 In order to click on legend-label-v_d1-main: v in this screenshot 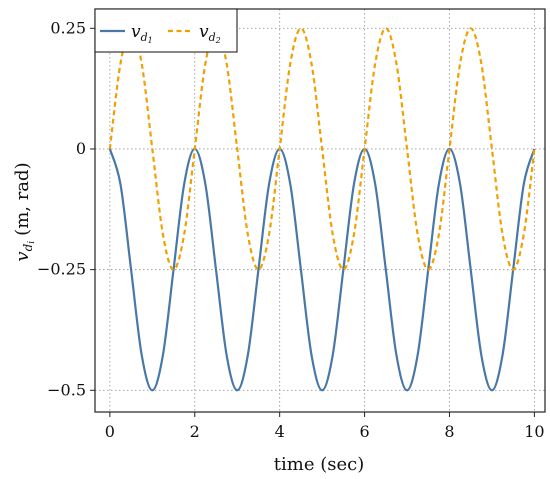, I will do `click(136, 32)`.